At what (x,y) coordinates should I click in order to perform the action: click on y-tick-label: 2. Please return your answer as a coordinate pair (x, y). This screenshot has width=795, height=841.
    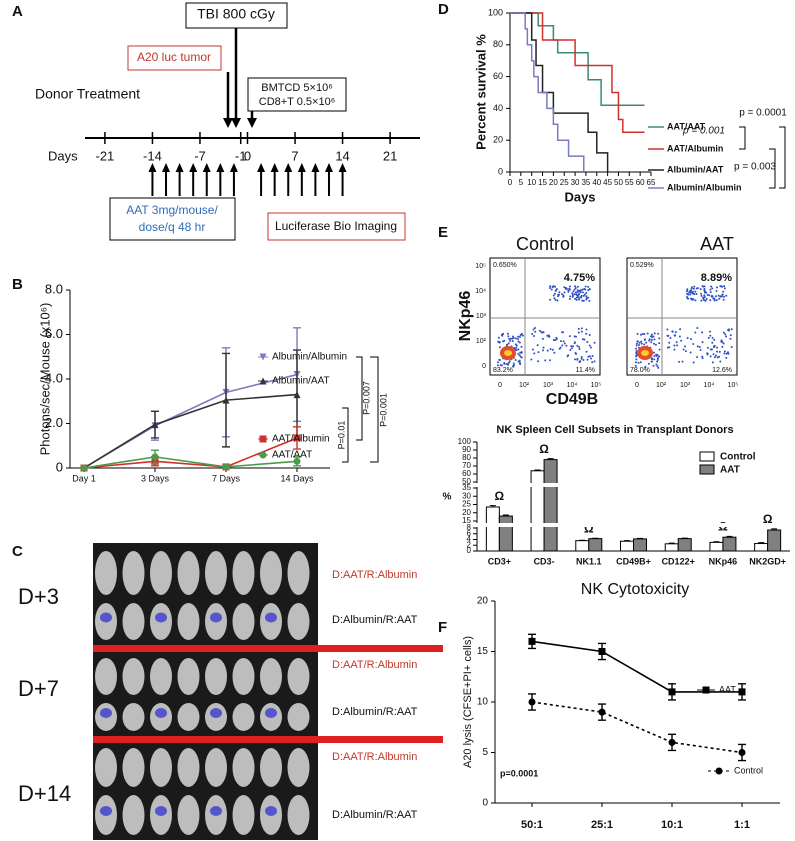
    Looking at the image, I should click on (469, 544).